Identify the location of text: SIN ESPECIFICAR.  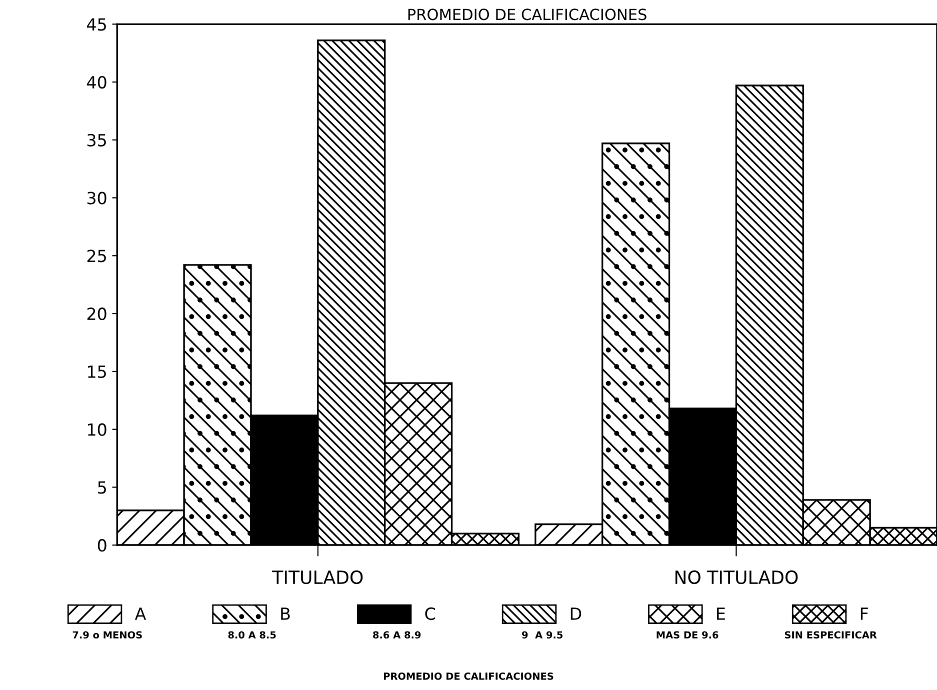
(830, 635).